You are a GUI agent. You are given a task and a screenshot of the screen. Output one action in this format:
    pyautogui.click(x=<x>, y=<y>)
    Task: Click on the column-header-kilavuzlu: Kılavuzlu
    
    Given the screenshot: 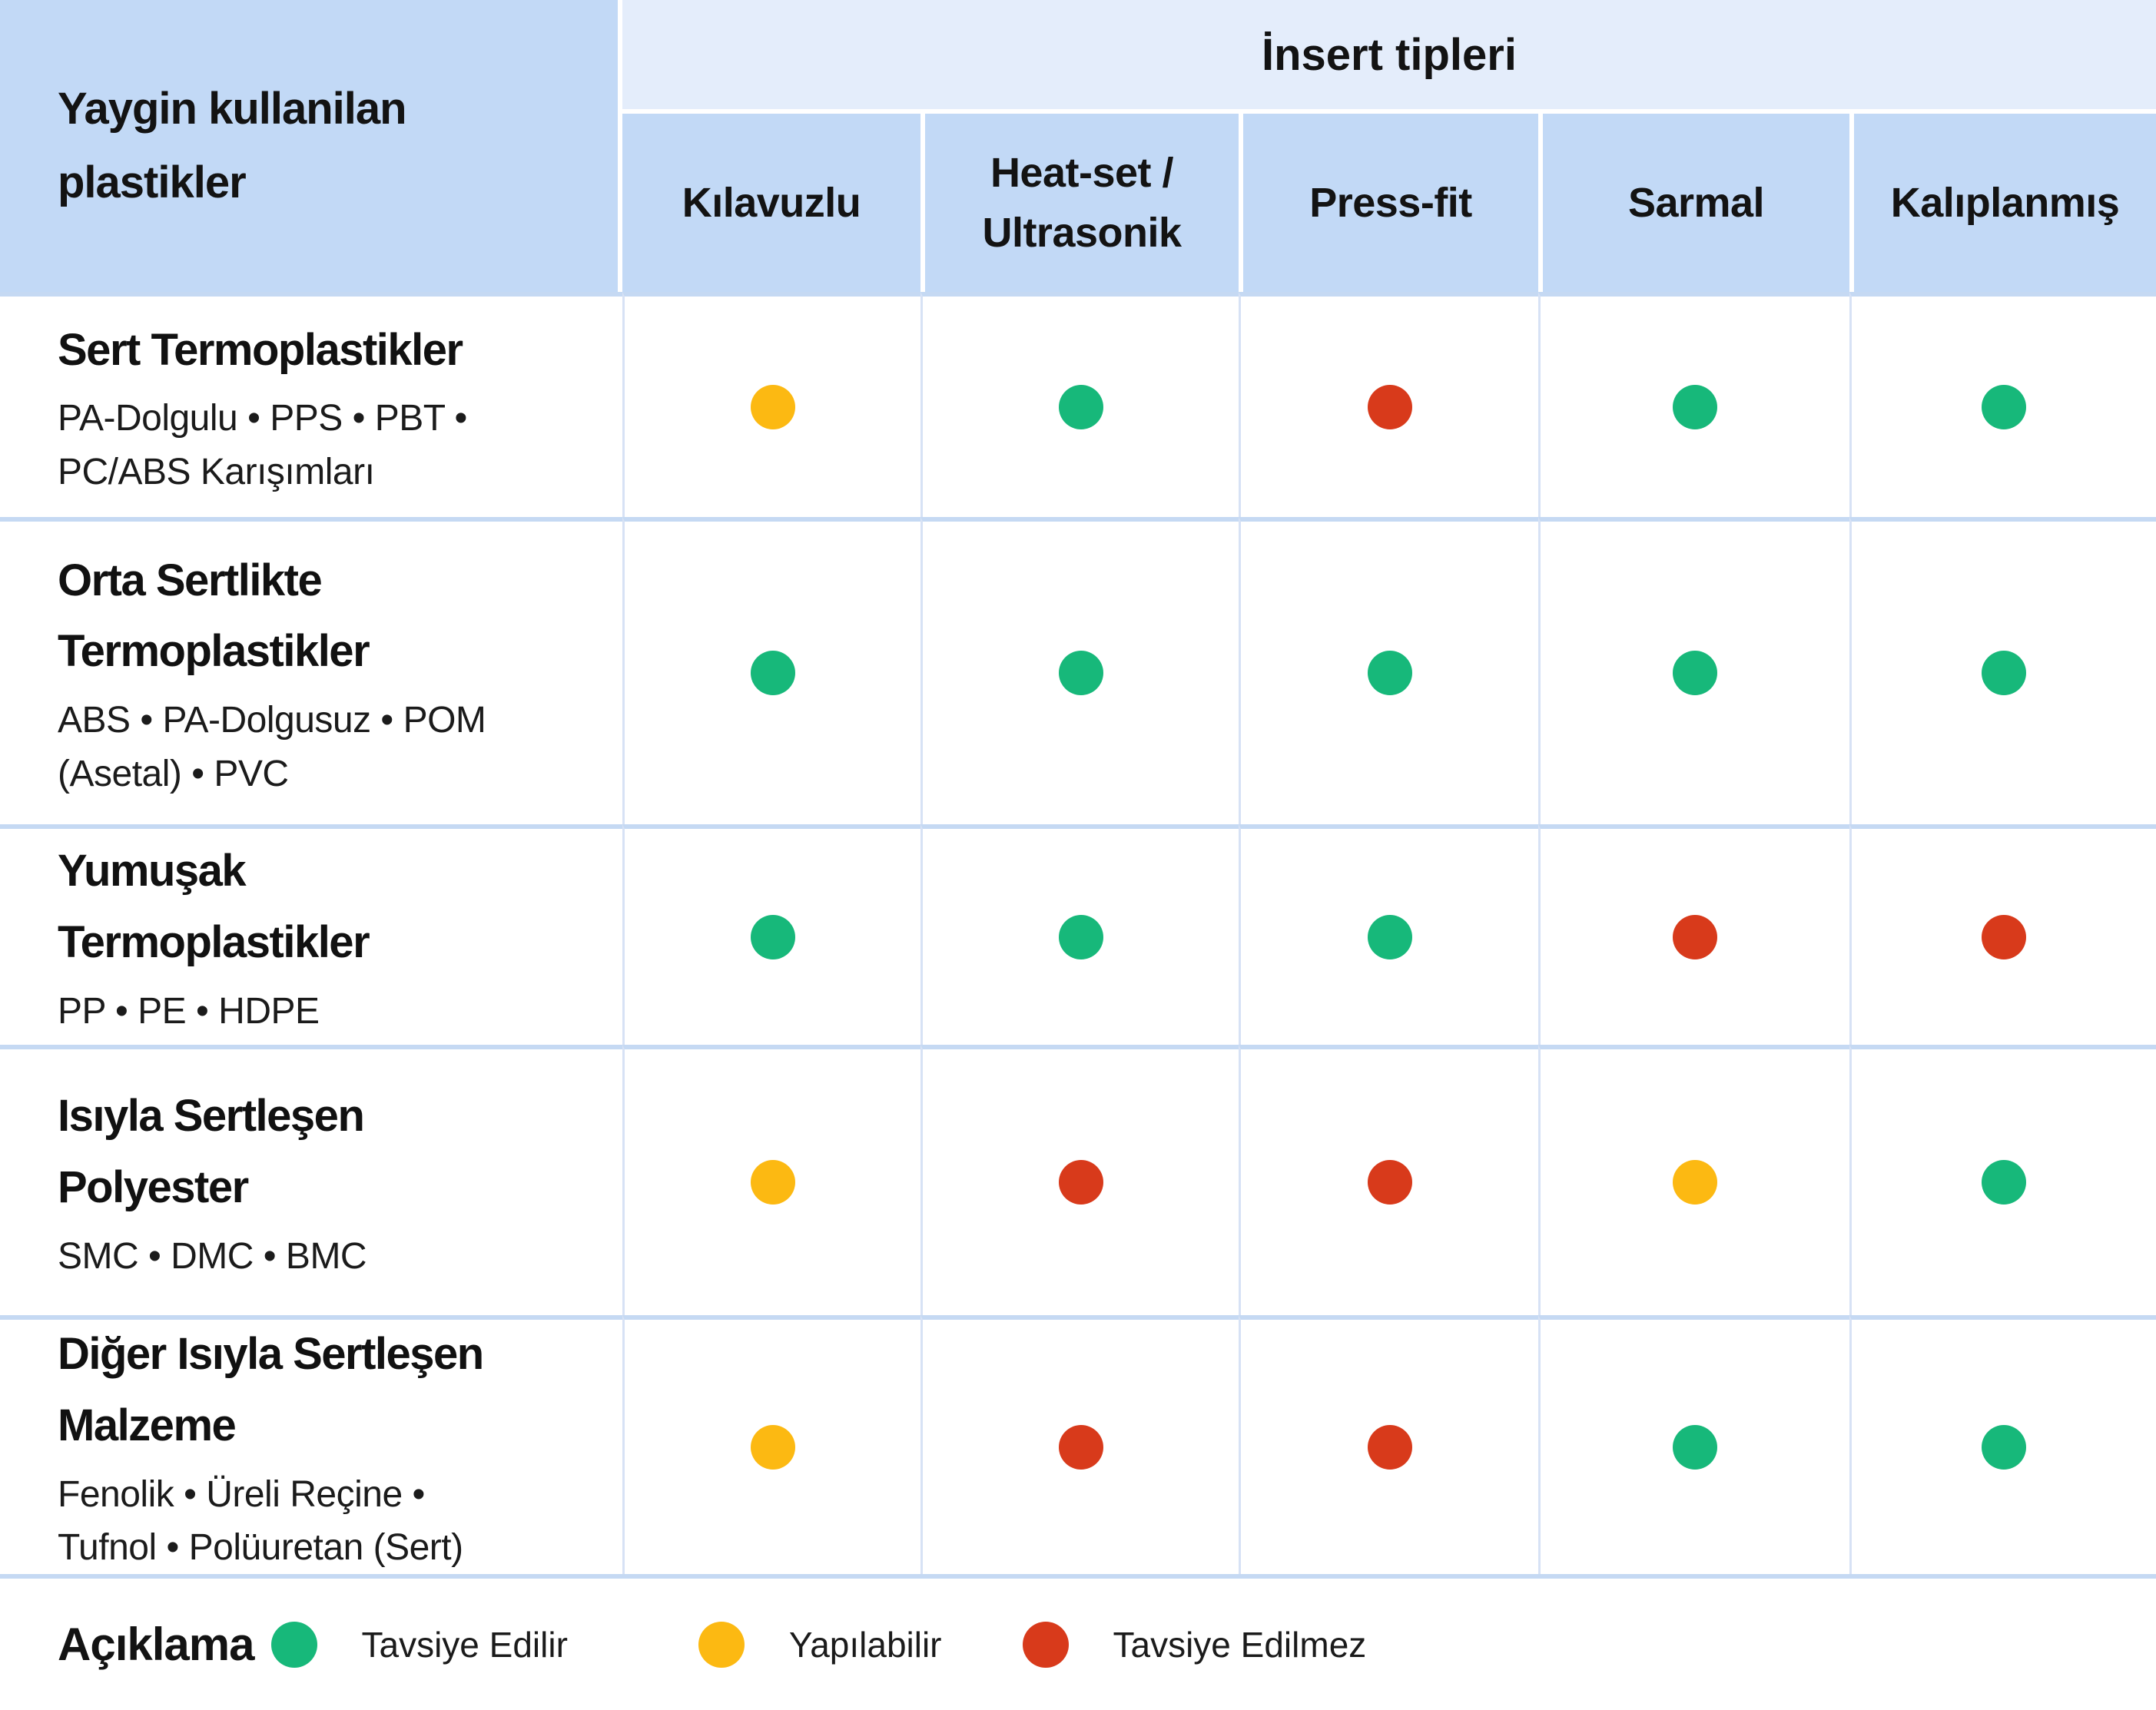 What is the action you would take?
    pyautogui.click(x=771, y=203)
    